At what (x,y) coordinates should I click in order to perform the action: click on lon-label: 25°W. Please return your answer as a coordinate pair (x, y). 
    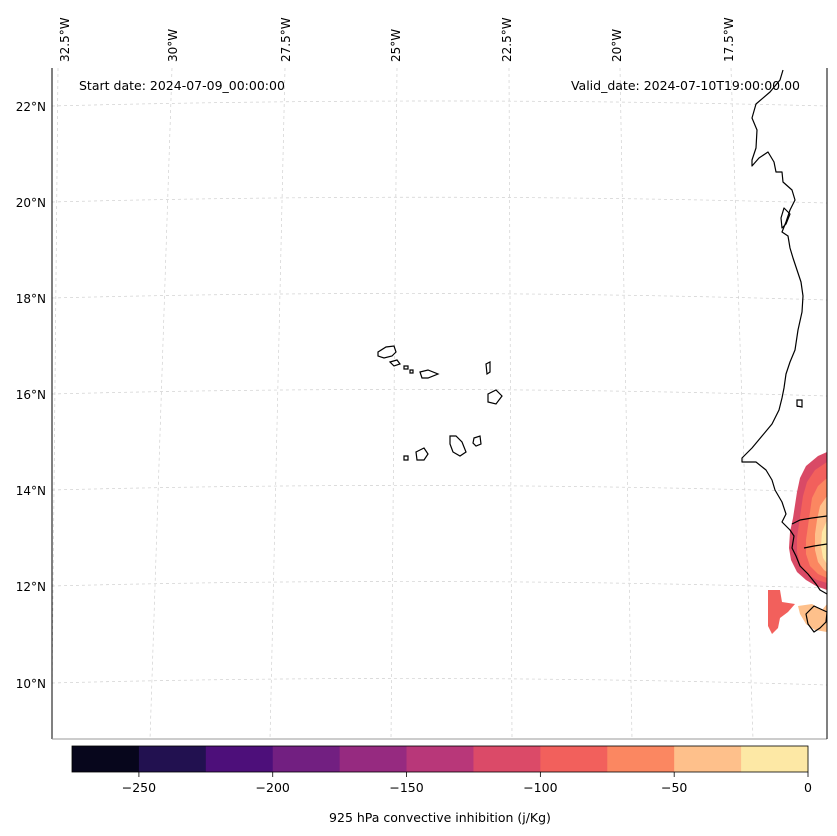
    Looking at the image, I should click on (396, 45).